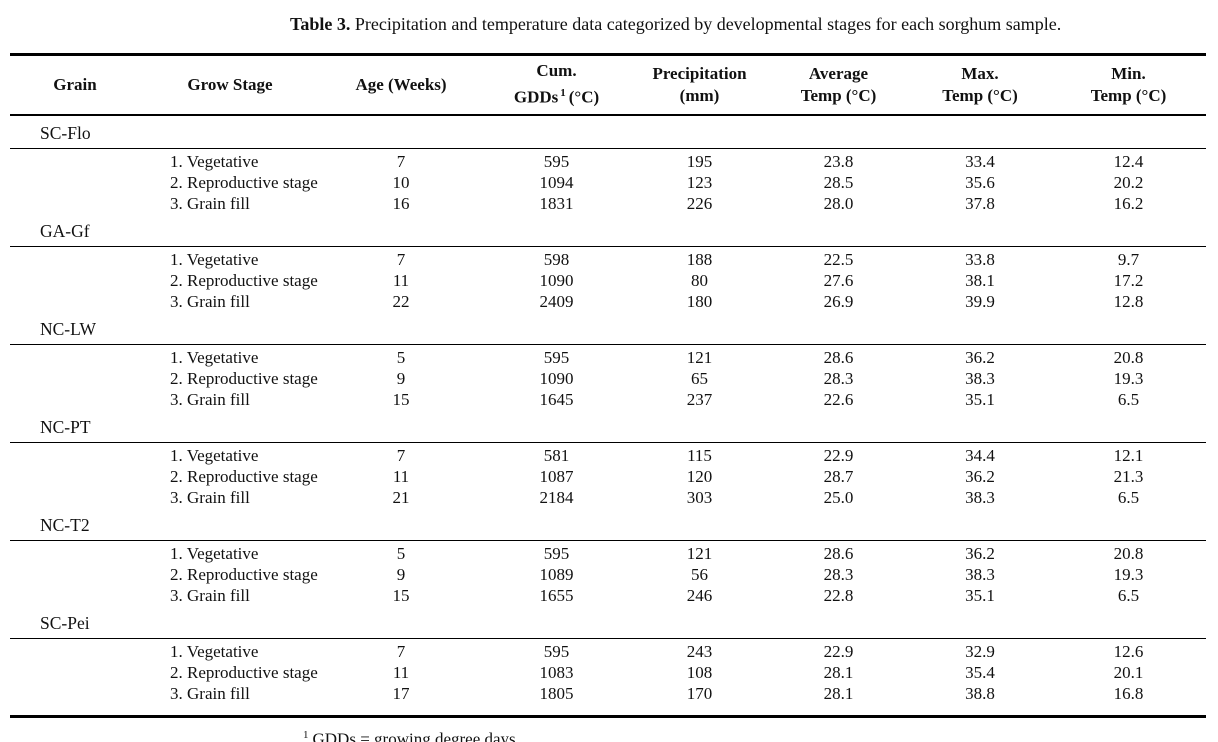 The width and height of the screenshot is (1218, 742). I want to click on avg-temp-cell: 26.9, so click(838, 301).